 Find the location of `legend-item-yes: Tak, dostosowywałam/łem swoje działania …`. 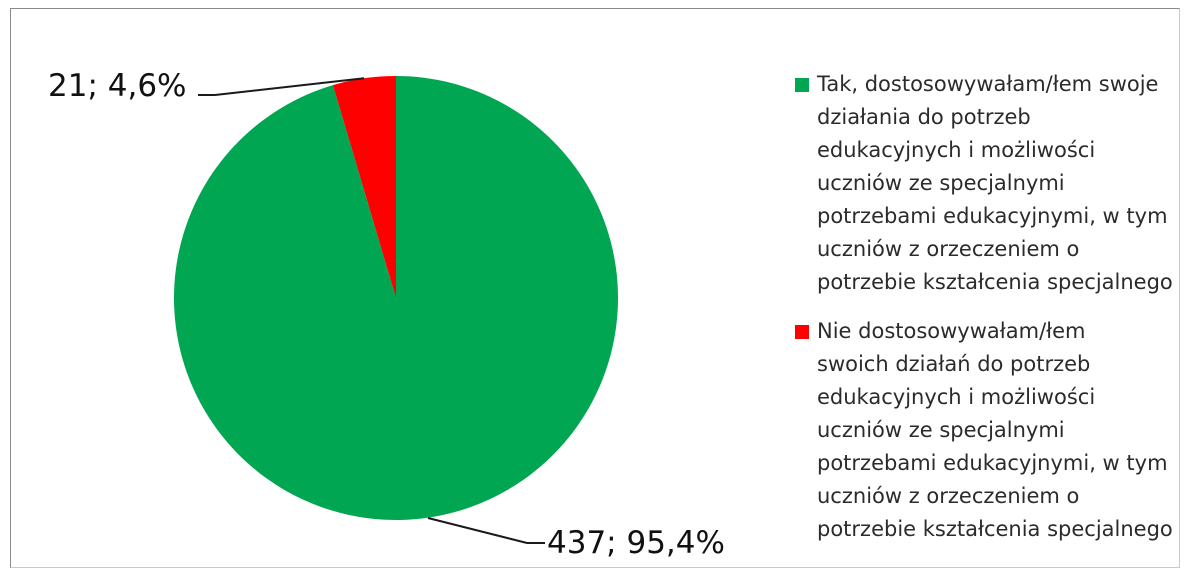

legend-item-yes: Tak, dostosowywałam/łem swoje działania … is located at coordinates (985, 183).